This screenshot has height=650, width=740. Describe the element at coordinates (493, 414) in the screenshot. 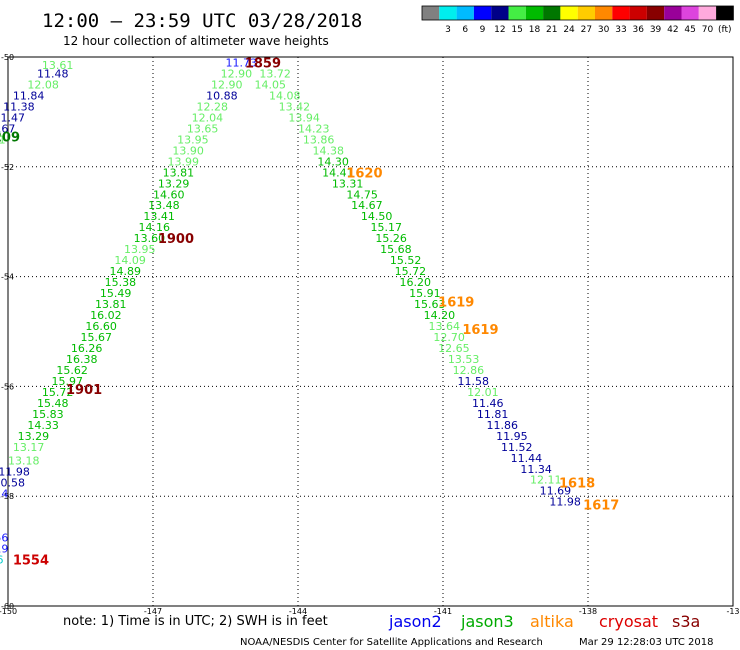

I see `wave-height-value: 11.81` at that location.